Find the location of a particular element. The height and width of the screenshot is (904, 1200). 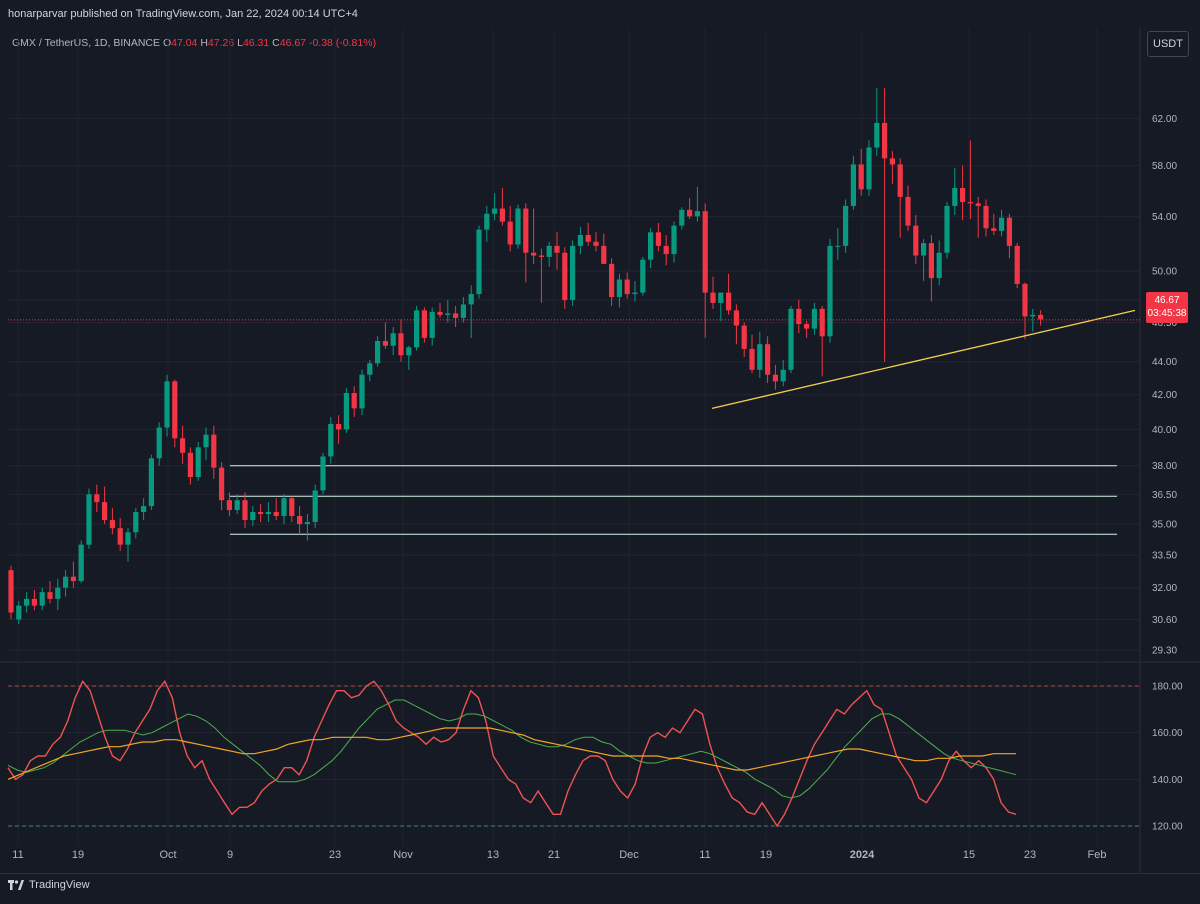

tradingview-brand: TradingView is located at coordinates (49, 885).